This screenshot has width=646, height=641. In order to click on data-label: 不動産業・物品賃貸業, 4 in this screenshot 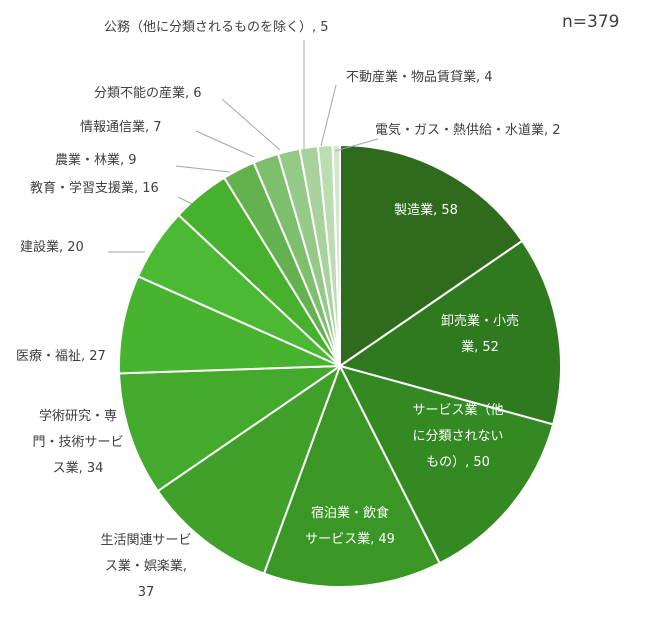, I will do `click(419, 77)`.